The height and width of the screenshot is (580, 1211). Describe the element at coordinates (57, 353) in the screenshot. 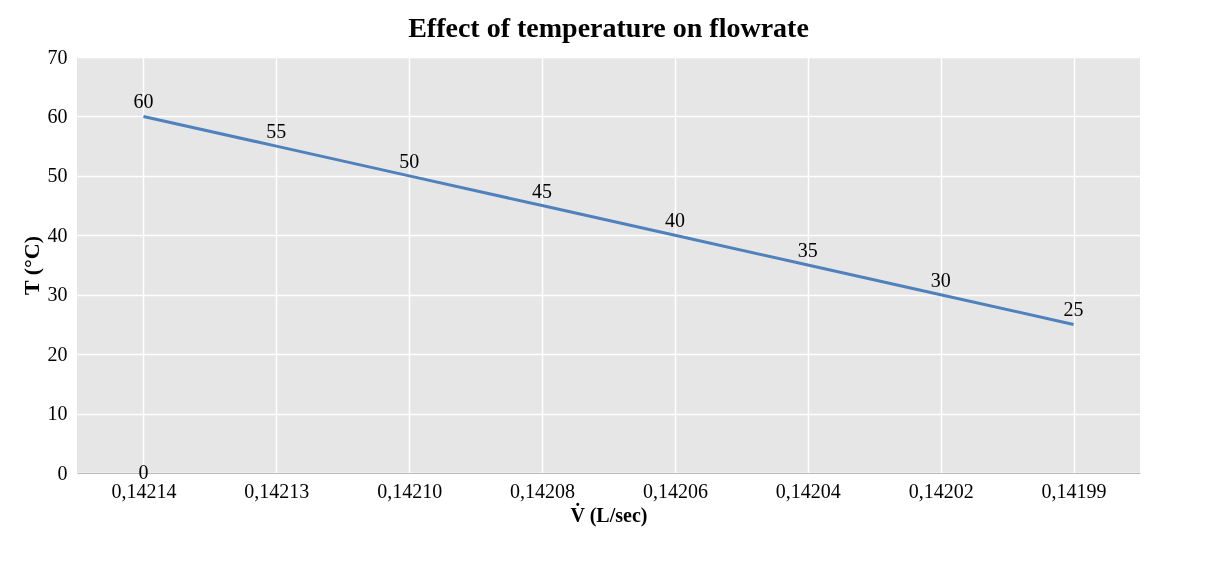

I see `y-tick-label: 20` at that location.